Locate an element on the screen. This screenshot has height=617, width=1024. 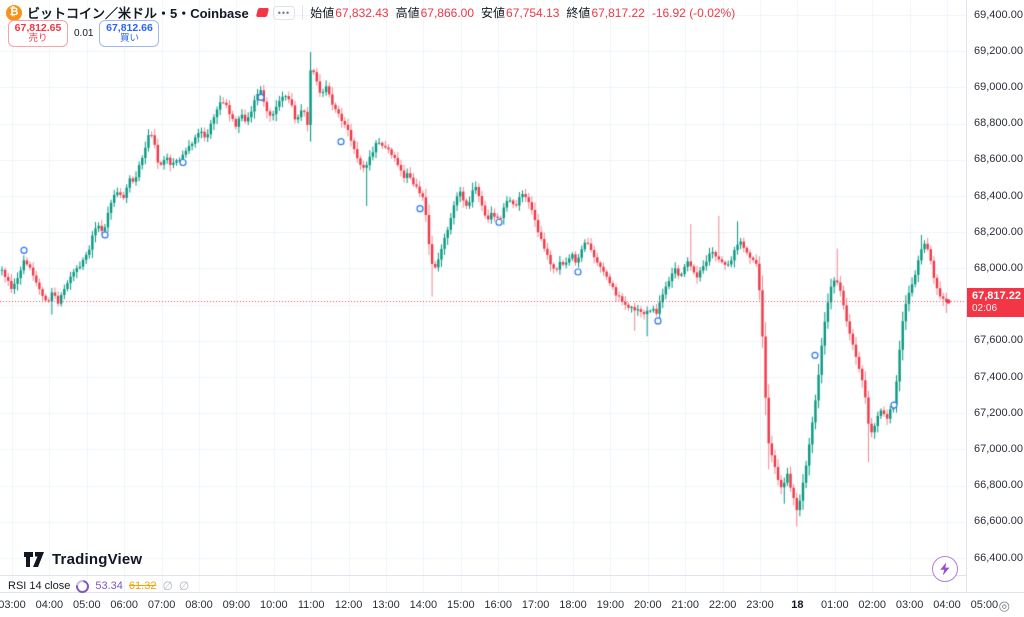
time-axis-label: 06:00 is located at coordinates (124, 605).